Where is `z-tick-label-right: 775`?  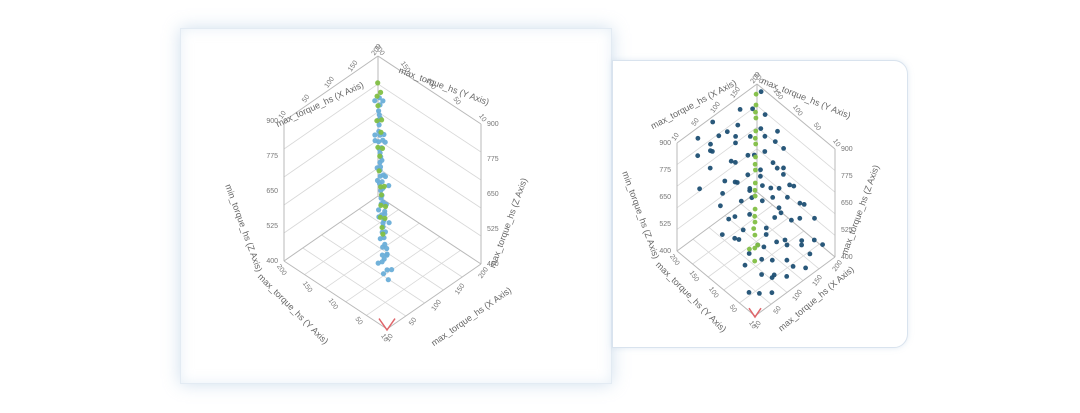
z-tick-label-right: 775 is located at coordinates (493, 159).